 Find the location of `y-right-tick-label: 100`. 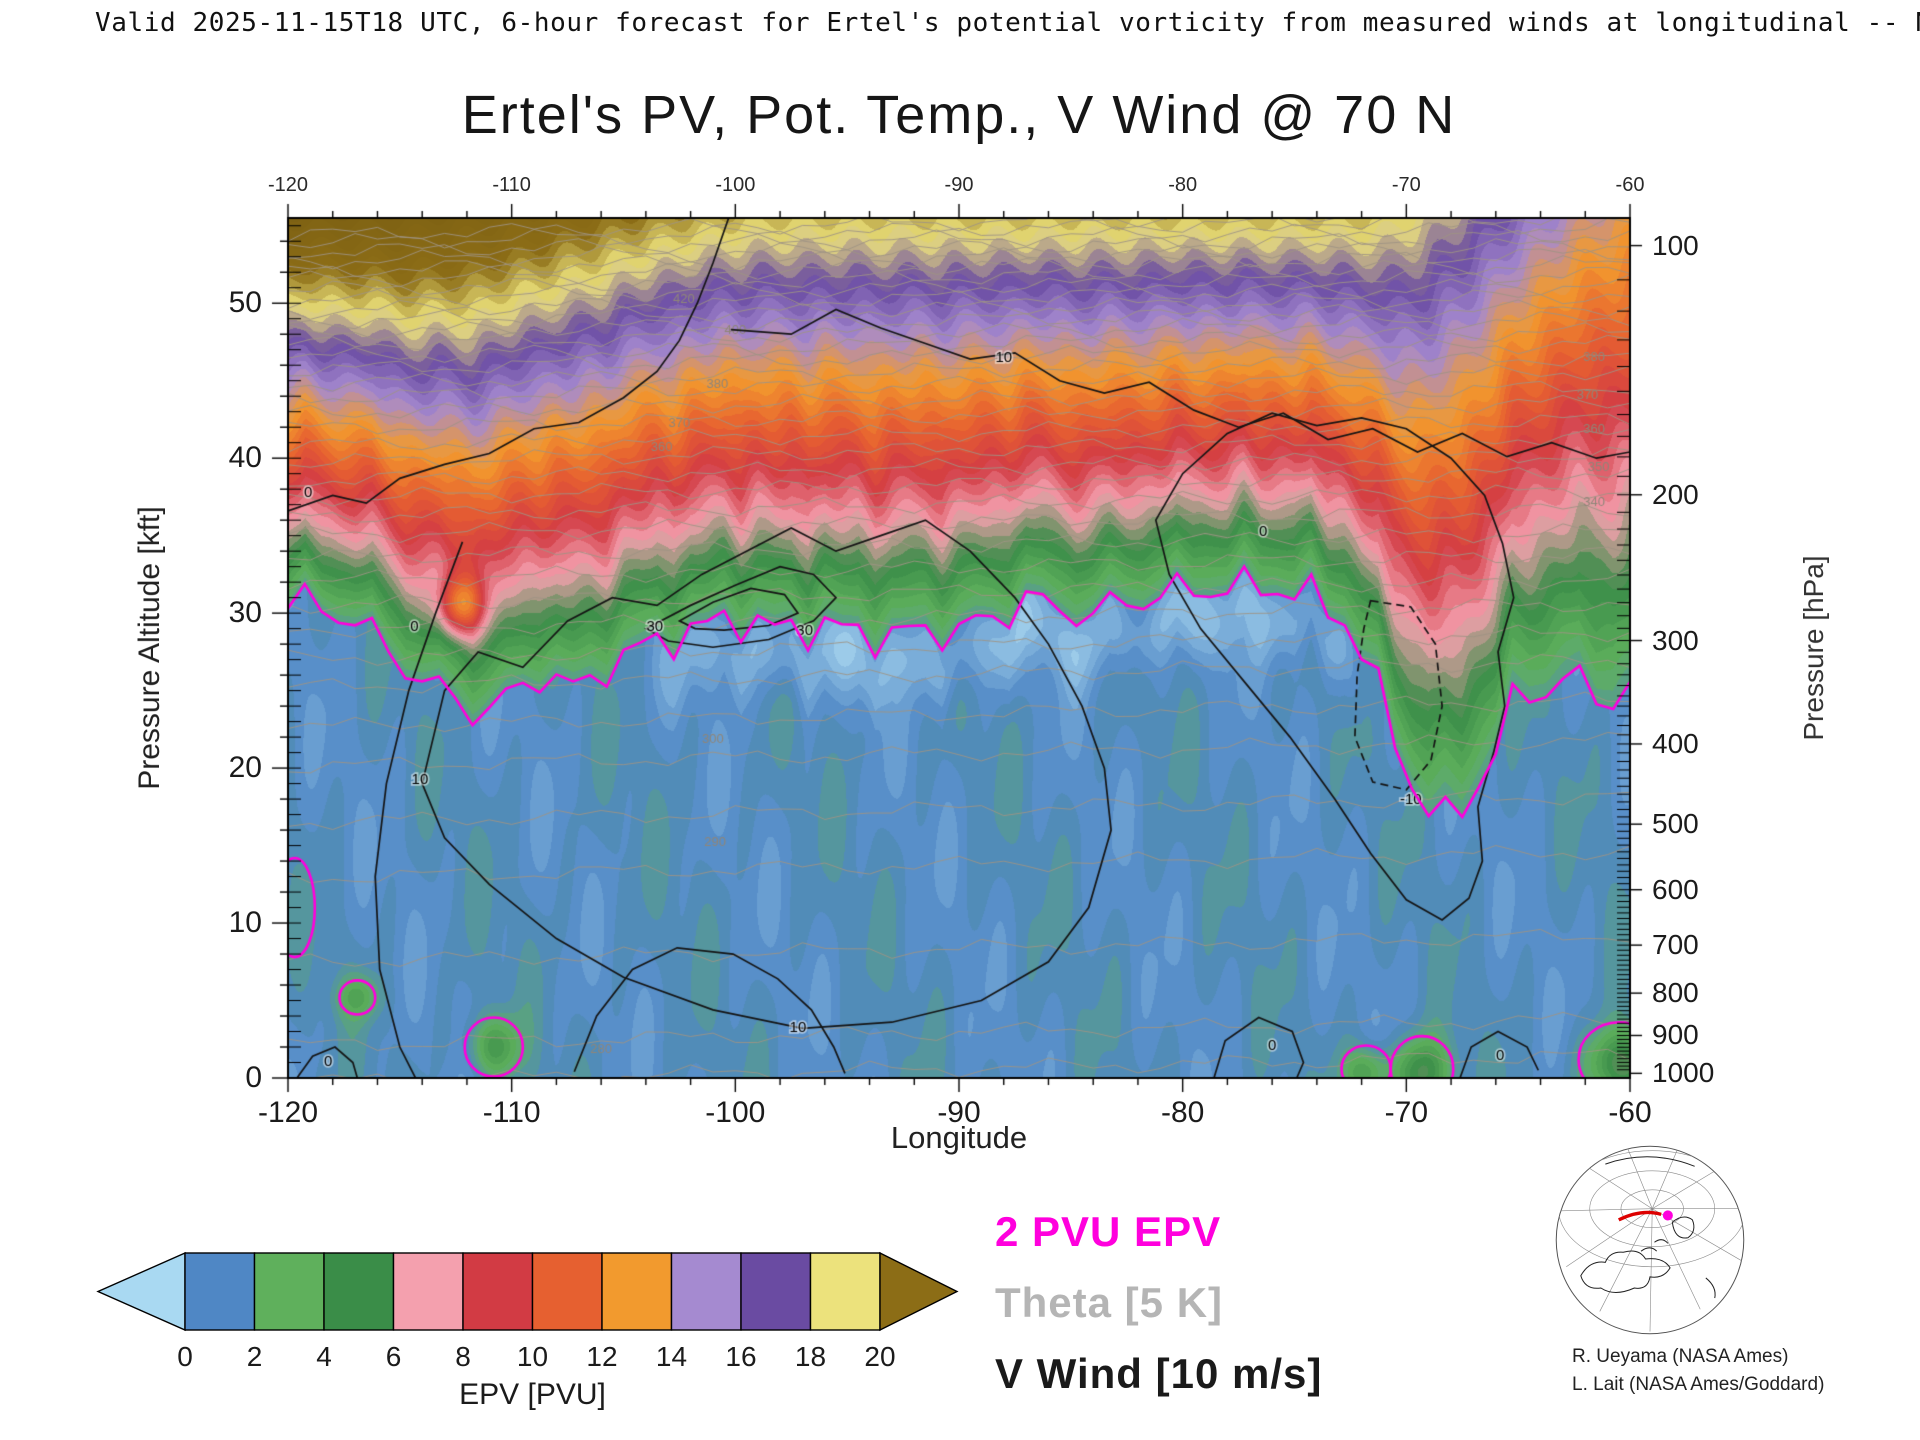

y-right-tick-label: 100 is located at coordinates (1675, 245).